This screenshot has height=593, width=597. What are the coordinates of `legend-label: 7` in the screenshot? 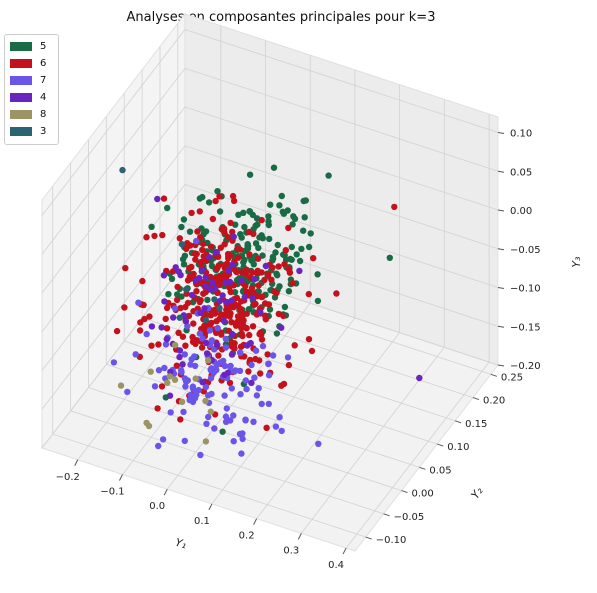 It's located at (43, 80).